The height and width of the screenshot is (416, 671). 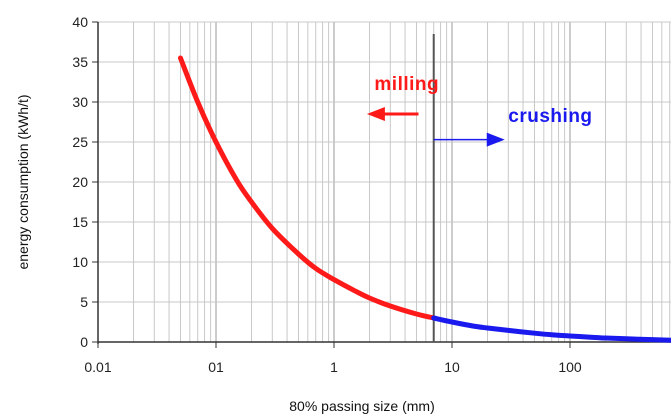 I want to click on arrowhead-milling, so click(x=375, y=114).